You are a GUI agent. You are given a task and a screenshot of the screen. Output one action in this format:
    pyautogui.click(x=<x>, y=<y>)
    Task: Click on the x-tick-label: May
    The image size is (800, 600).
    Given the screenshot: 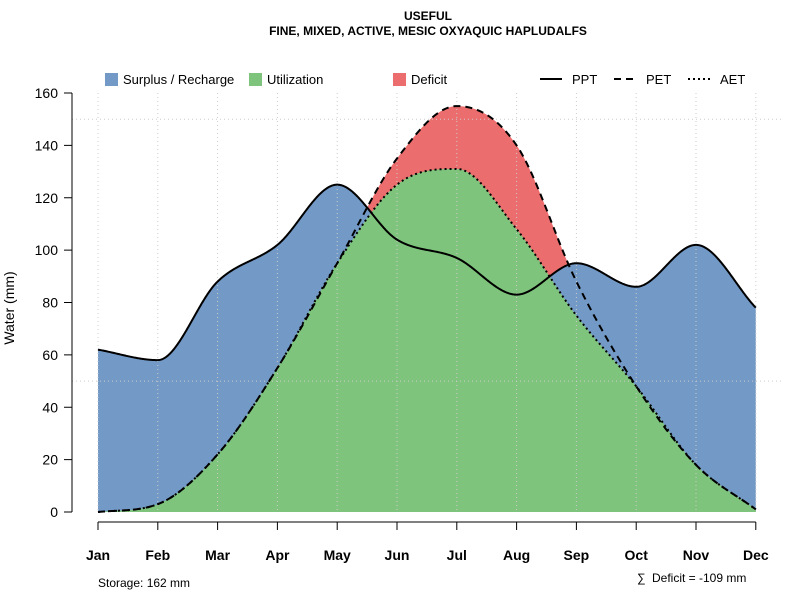 What is the action you would take?
    pyautogui.click(x=337, y=555)
    